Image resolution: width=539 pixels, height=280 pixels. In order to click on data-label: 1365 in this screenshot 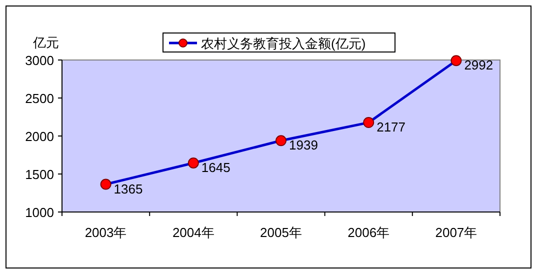, I will do `click(128, 188)`.